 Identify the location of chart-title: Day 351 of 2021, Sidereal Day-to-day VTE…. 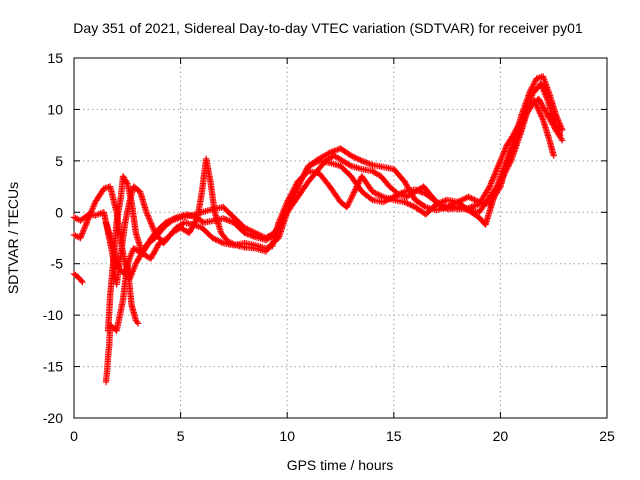
(328, 28).